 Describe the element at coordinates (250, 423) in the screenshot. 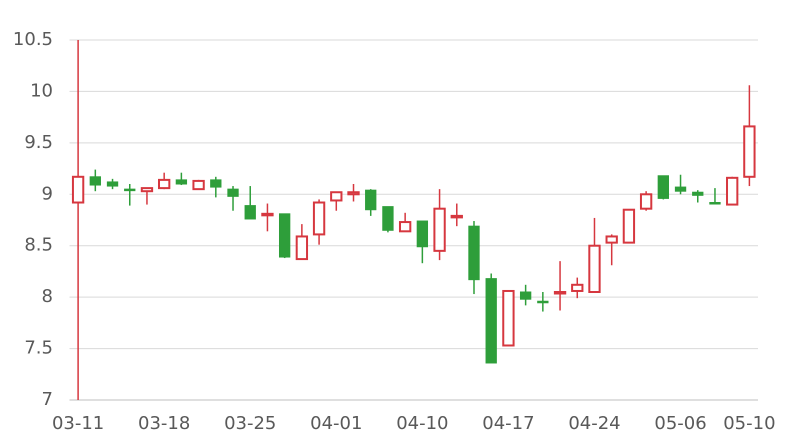

I see `x-tick-label: 03-25` at that location.